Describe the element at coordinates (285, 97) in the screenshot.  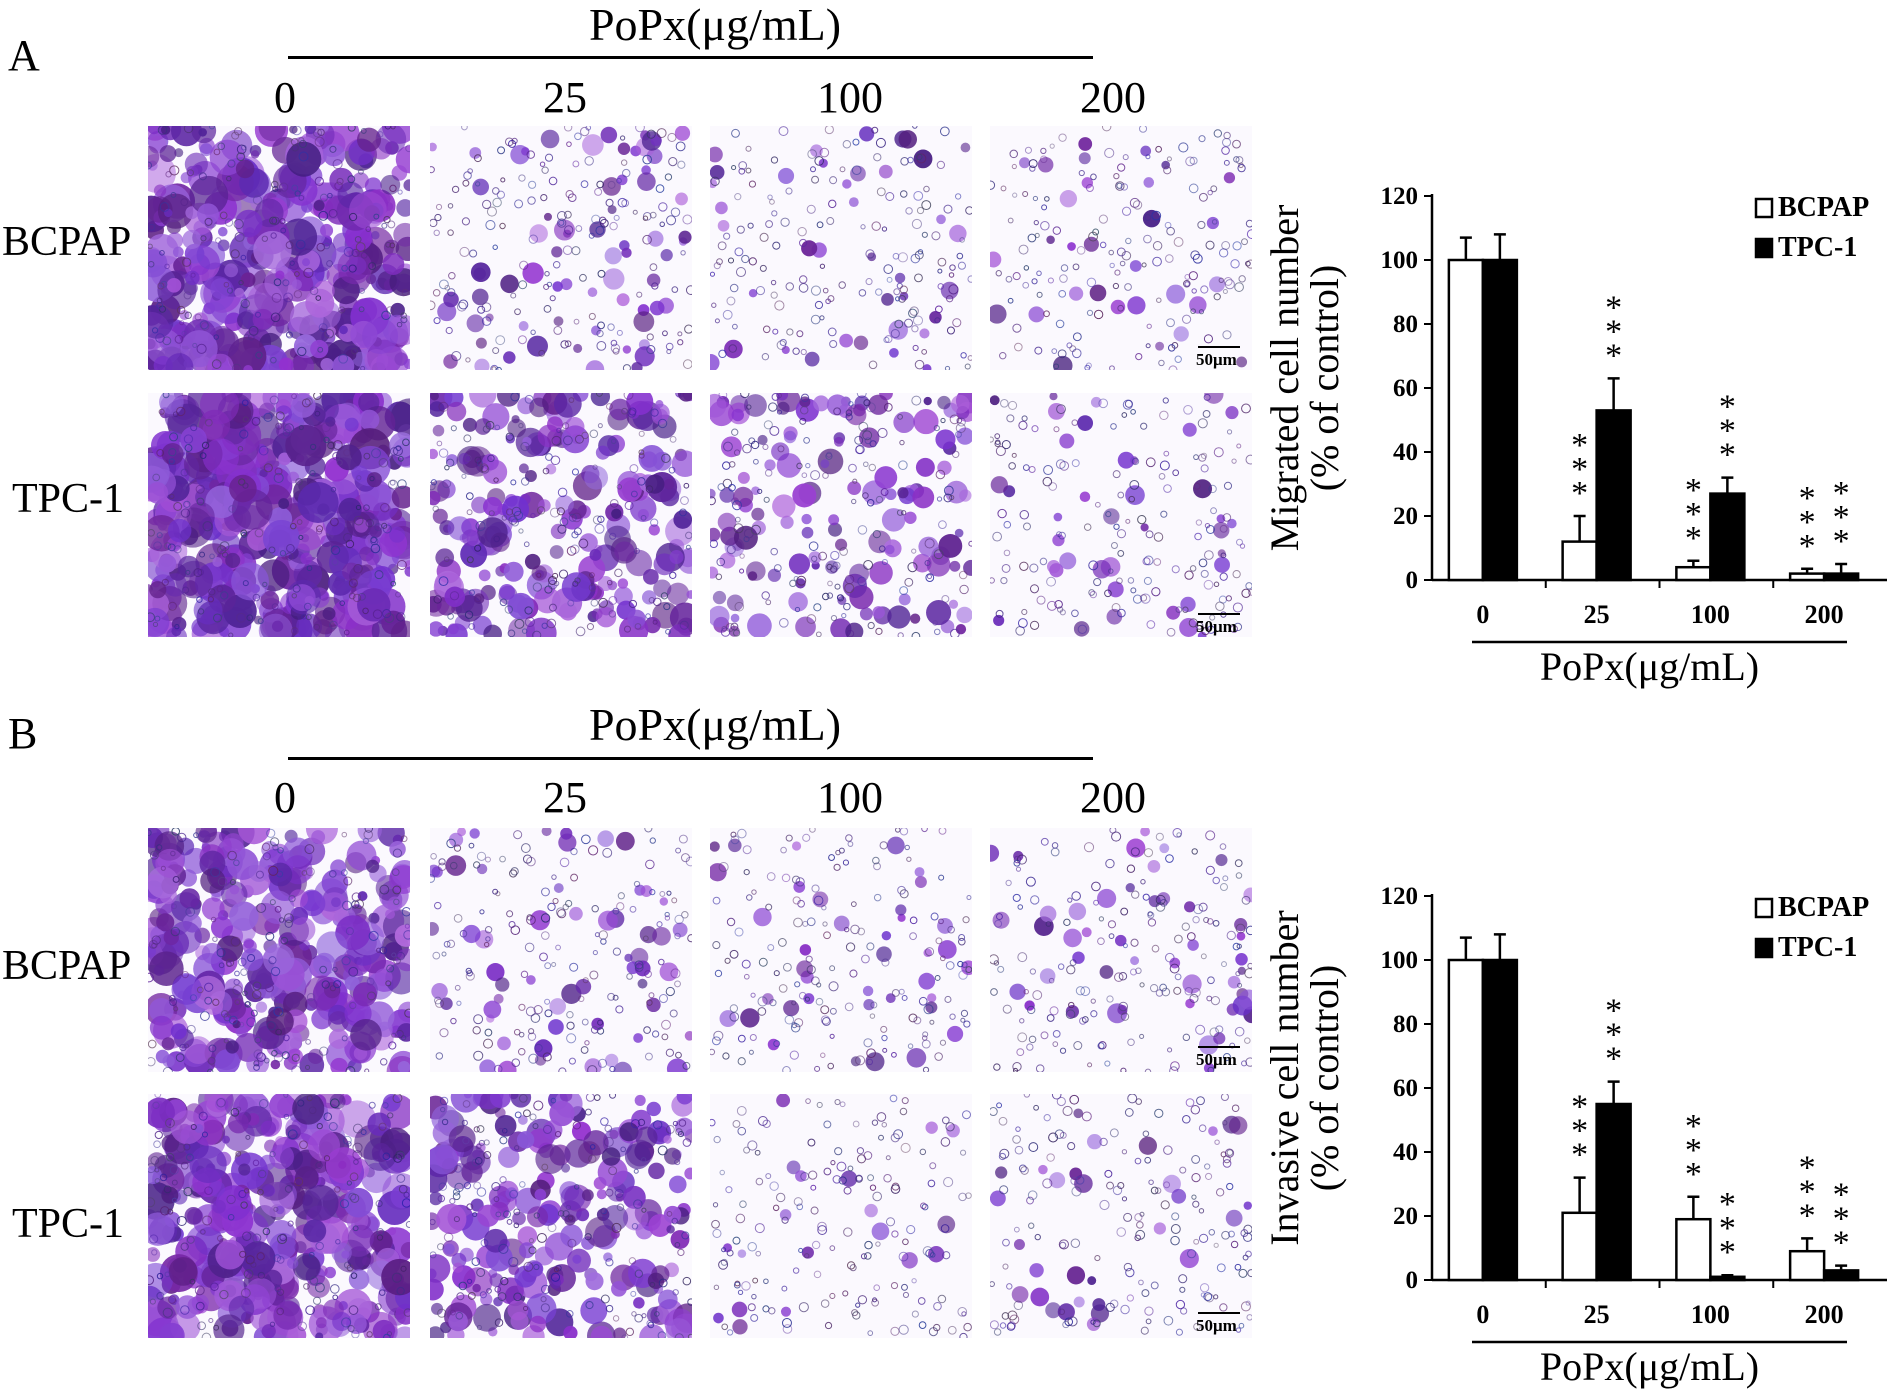
I see `panel-a-dose-0: 0` at that location.